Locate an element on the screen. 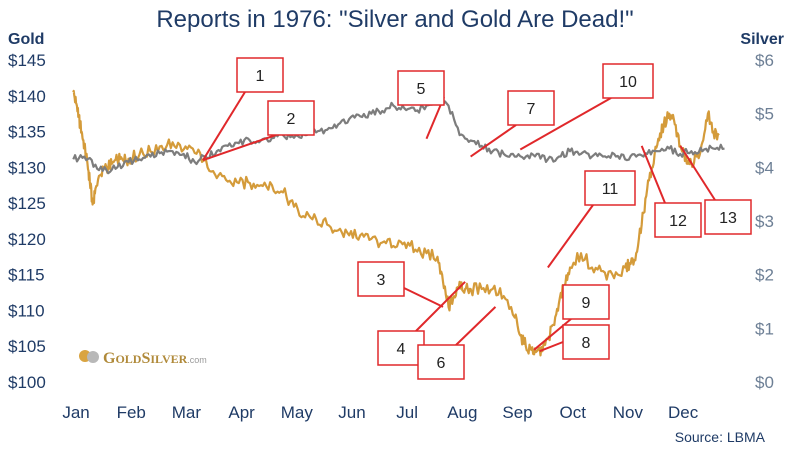 The width and height of the screenshot is (790, 455). silver-coin-icon is located at coordinates (93, 357).